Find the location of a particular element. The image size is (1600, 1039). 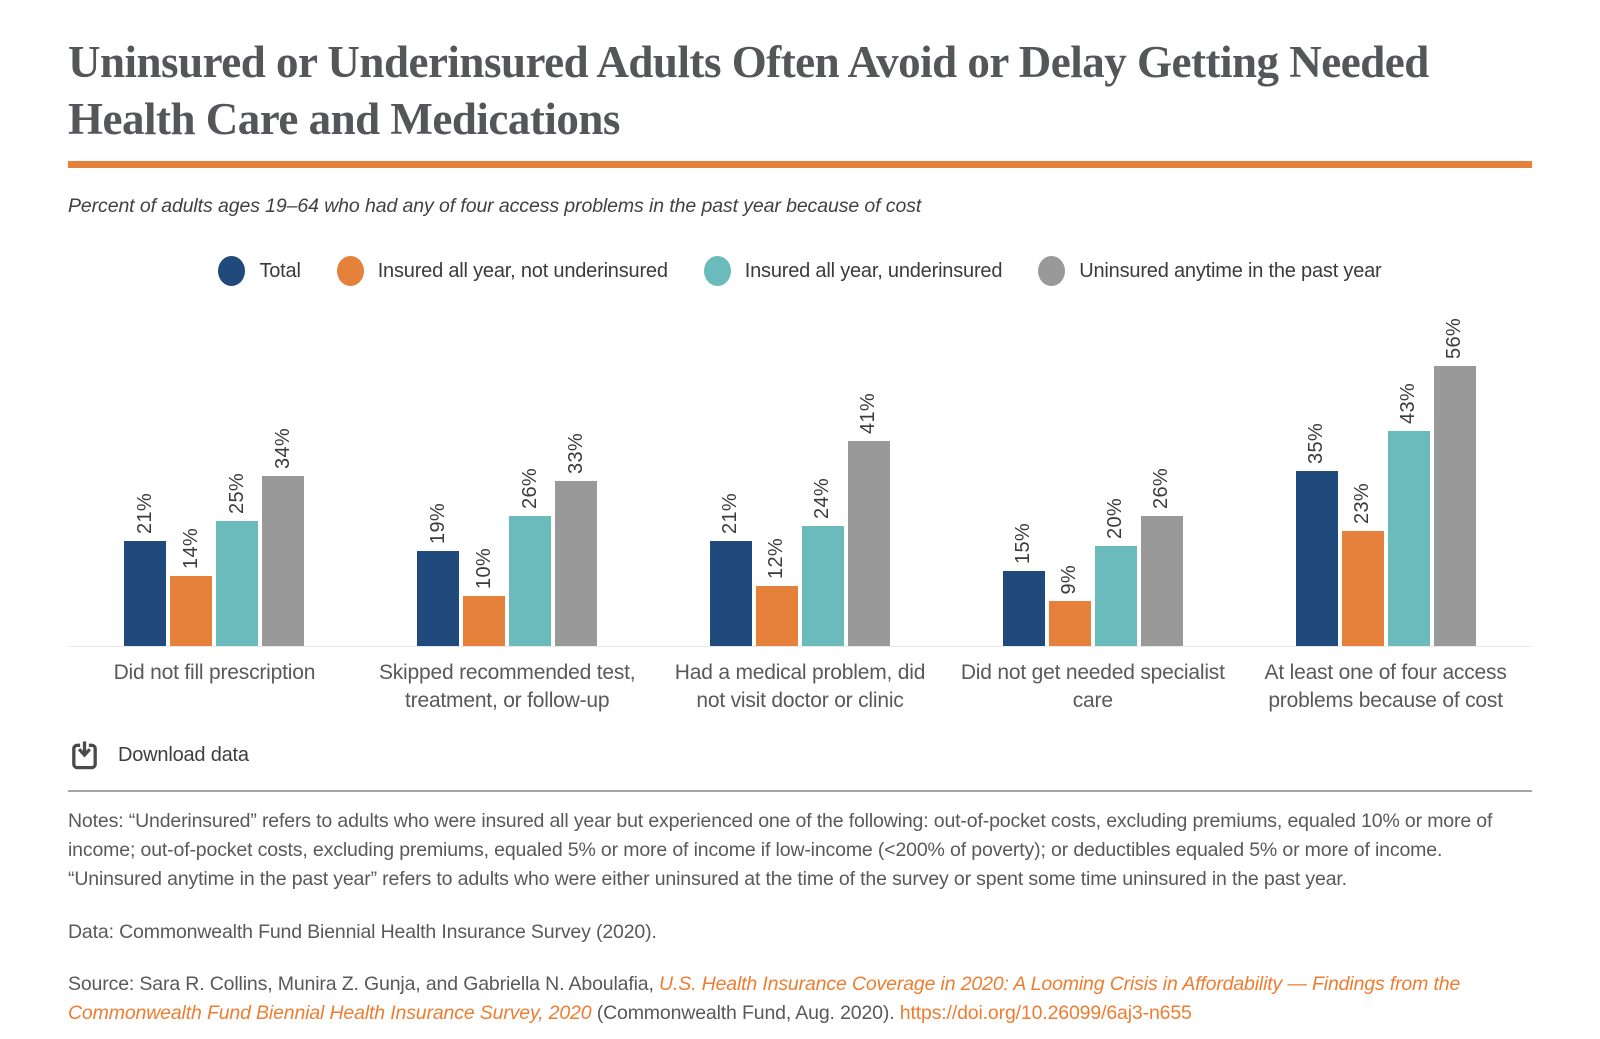

chart-group: 21% 12% 24% 41% is located at coordinates (800, 472).